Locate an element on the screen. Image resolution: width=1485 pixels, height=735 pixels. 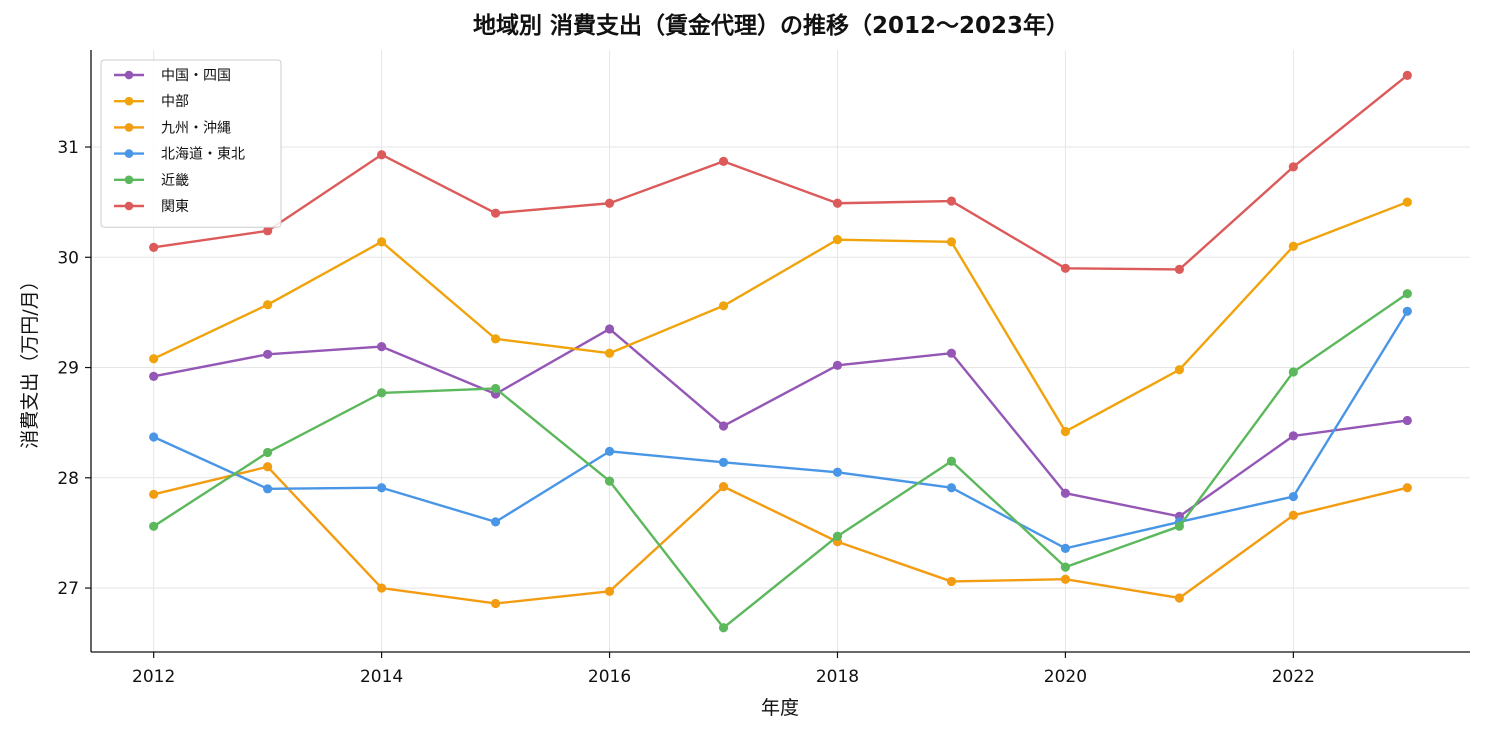
x-tick-label: 2020 is located at coordinates (1065, 677).